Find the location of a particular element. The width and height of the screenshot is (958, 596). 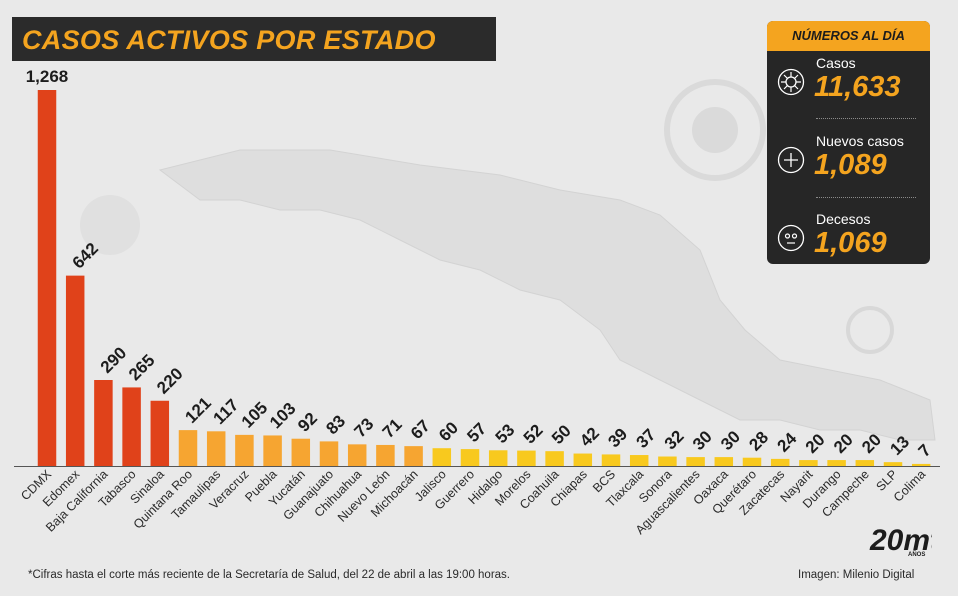

logo-subtext: AÑOS is located at coordinates (916, 554).